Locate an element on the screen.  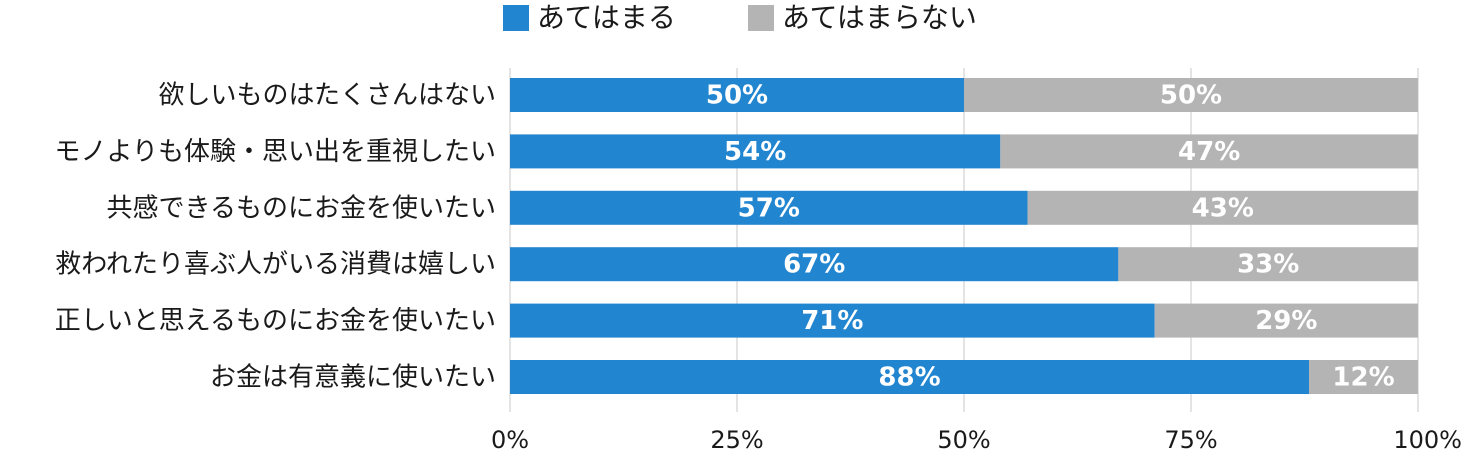
data-label-agree-0: 50% is located at coordinates (737, 96).